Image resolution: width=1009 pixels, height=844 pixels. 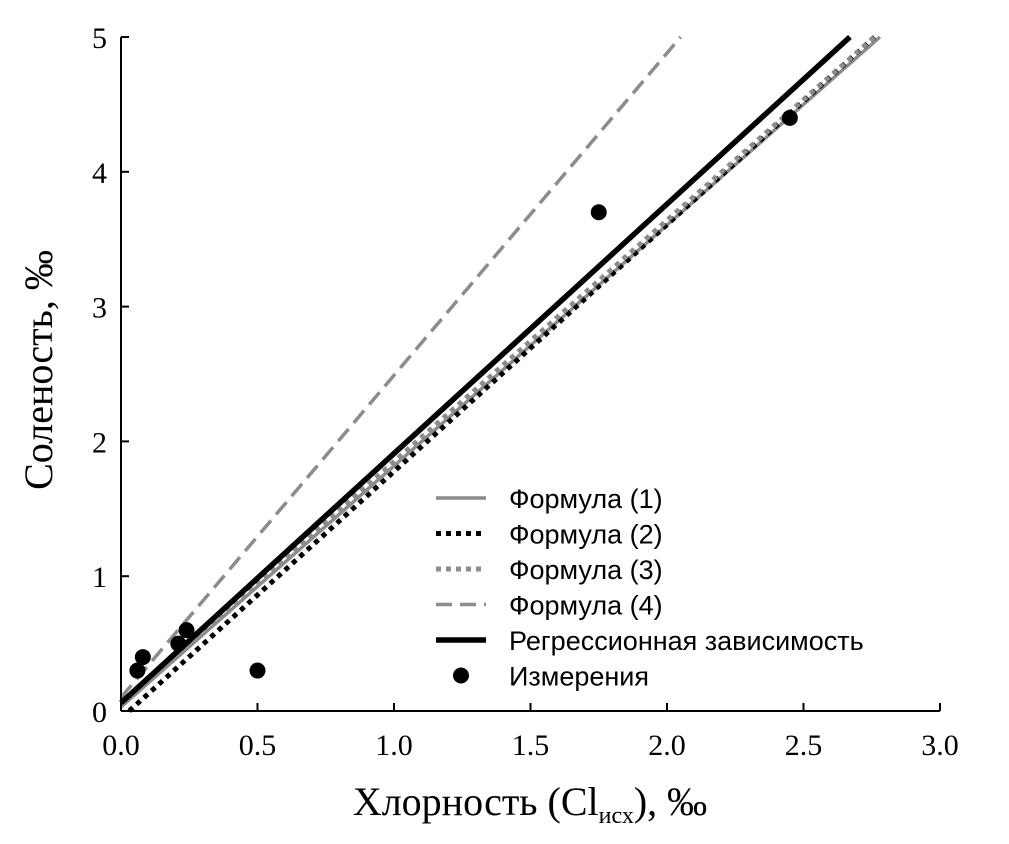 I want to click on y-tick-label: 2, so click(x=99, y=442).